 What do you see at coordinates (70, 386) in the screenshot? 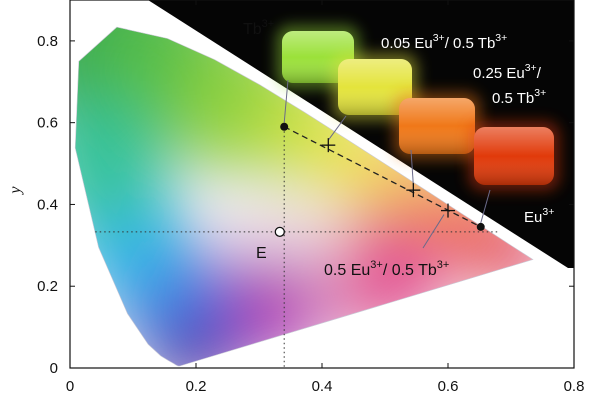
I see `x-tick-label: 0` at bounding box center [70, 386].